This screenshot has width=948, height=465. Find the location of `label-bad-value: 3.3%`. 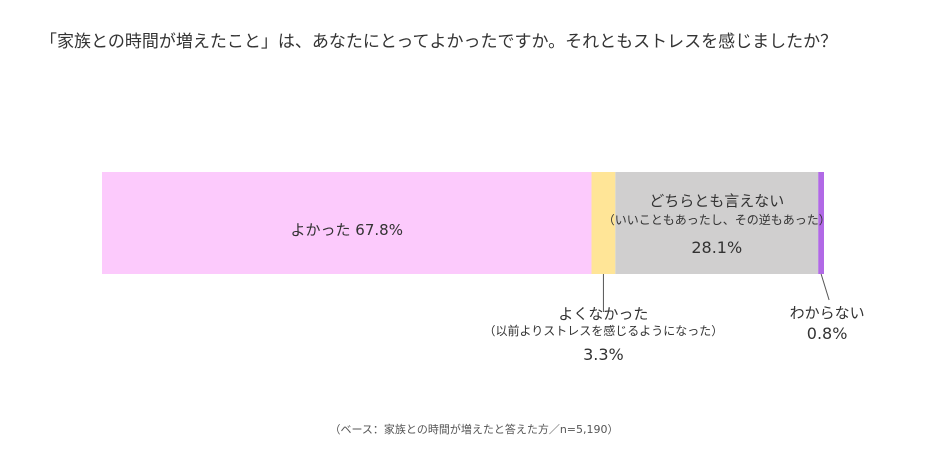

label-bad-value: 3.3% is located at coordinates (603, 354).